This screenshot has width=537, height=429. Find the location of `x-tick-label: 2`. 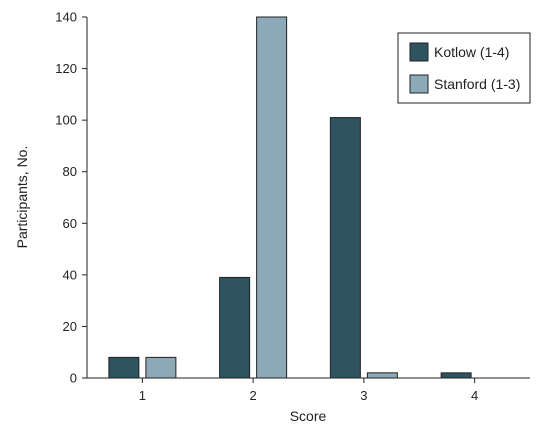

x-tick-label: 2 is located at coordinates (253, 395).